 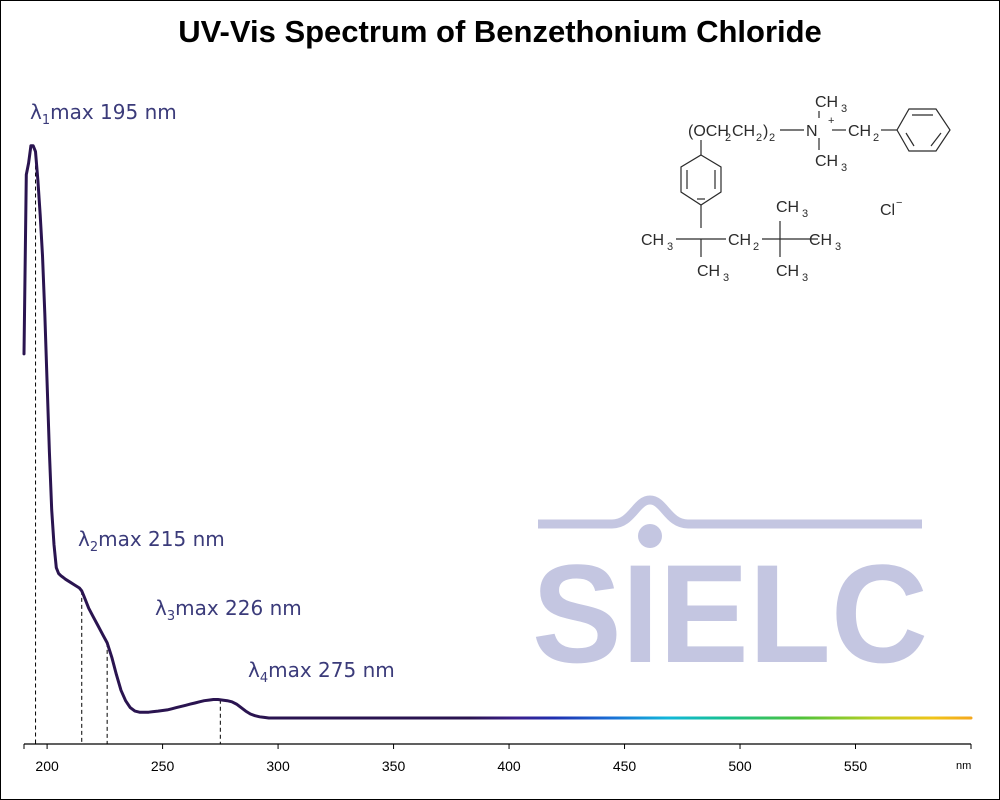 I want to click on structure-nitrogen: N, so click(x=812, y=131).